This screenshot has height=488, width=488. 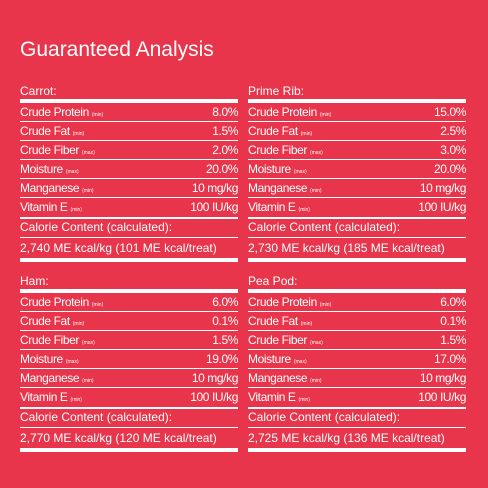 I want to click on panel-name: Prime Rib:, so click(x=276, y=91).